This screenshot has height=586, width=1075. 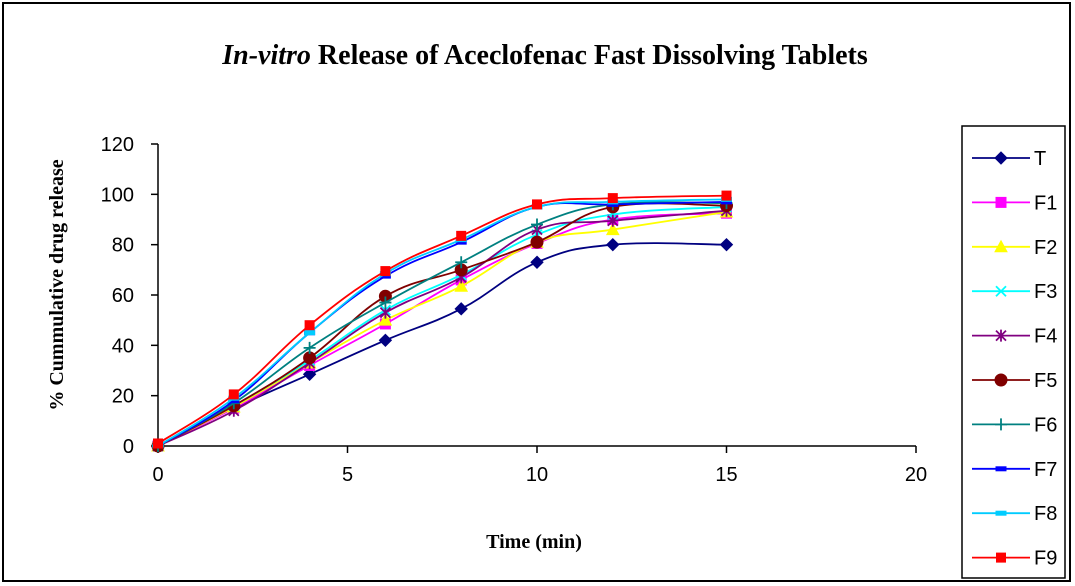 I want to click on legend-label: F2, so click(x=1045, y=248).